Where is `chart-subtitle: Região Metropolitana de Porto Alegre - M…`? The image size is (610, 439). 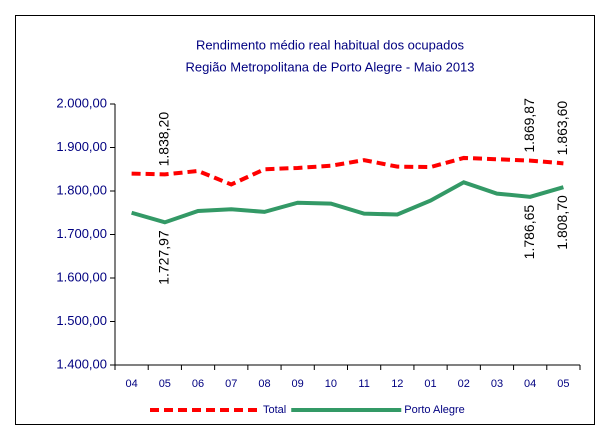 chart-subtitle: Região Metropolitana de Porto Alegre - M… is located at coordinates (329, 66).